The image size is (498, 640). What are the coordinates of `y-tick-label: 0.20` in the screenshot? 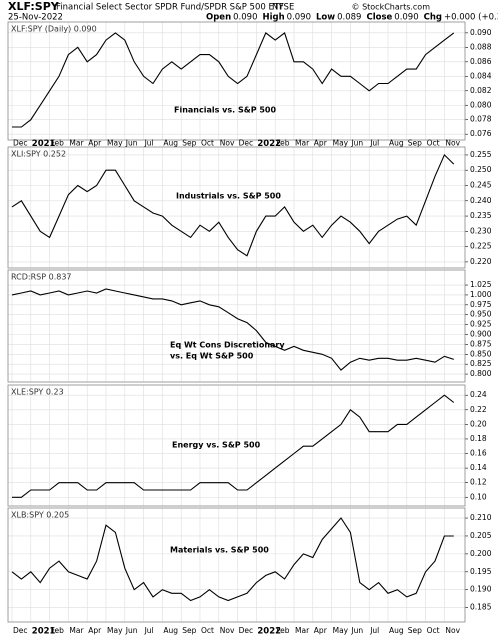 It's located at (478, 423).